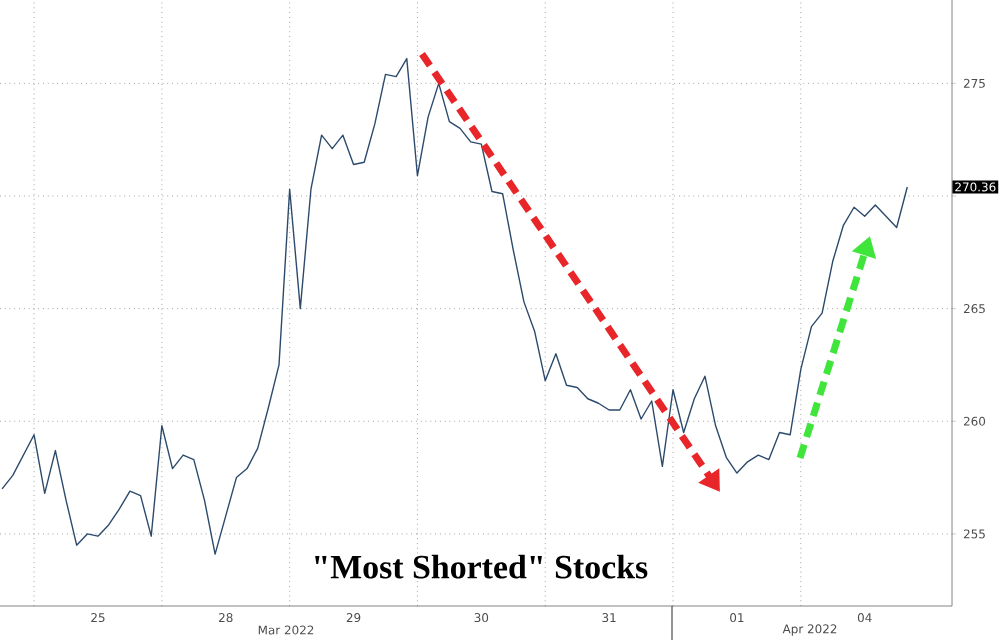 This screenshot has width=1000, height=640. Describe the element at coordinates (481, 566) in the screenshot. I see `text: "Most Shorted" Stocks` at that location.